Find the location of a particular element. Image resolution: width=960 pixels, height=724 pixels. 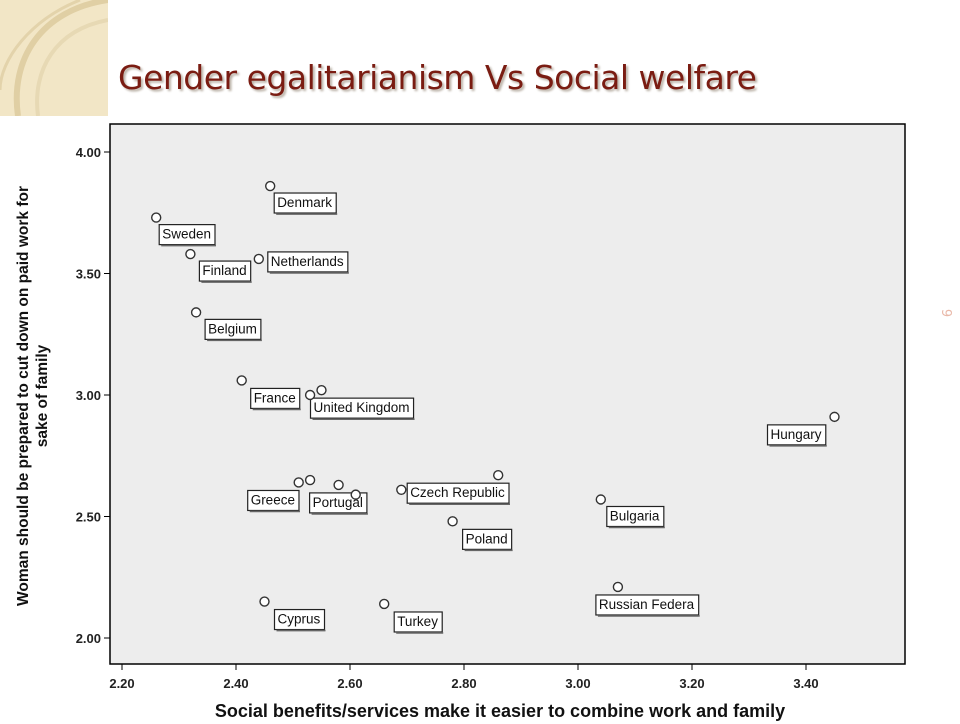

x-tick-label: 2.80 is located at coordinates (463, 683).